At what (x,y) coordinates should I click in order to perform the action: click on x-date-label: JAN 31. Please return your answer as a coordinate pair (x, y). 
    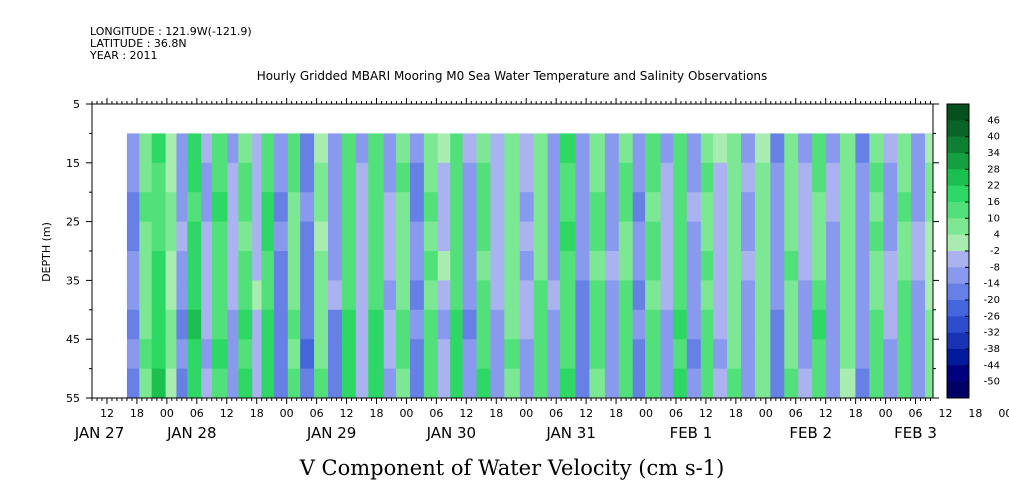
    Looking at the image, I should click on (570, 433).